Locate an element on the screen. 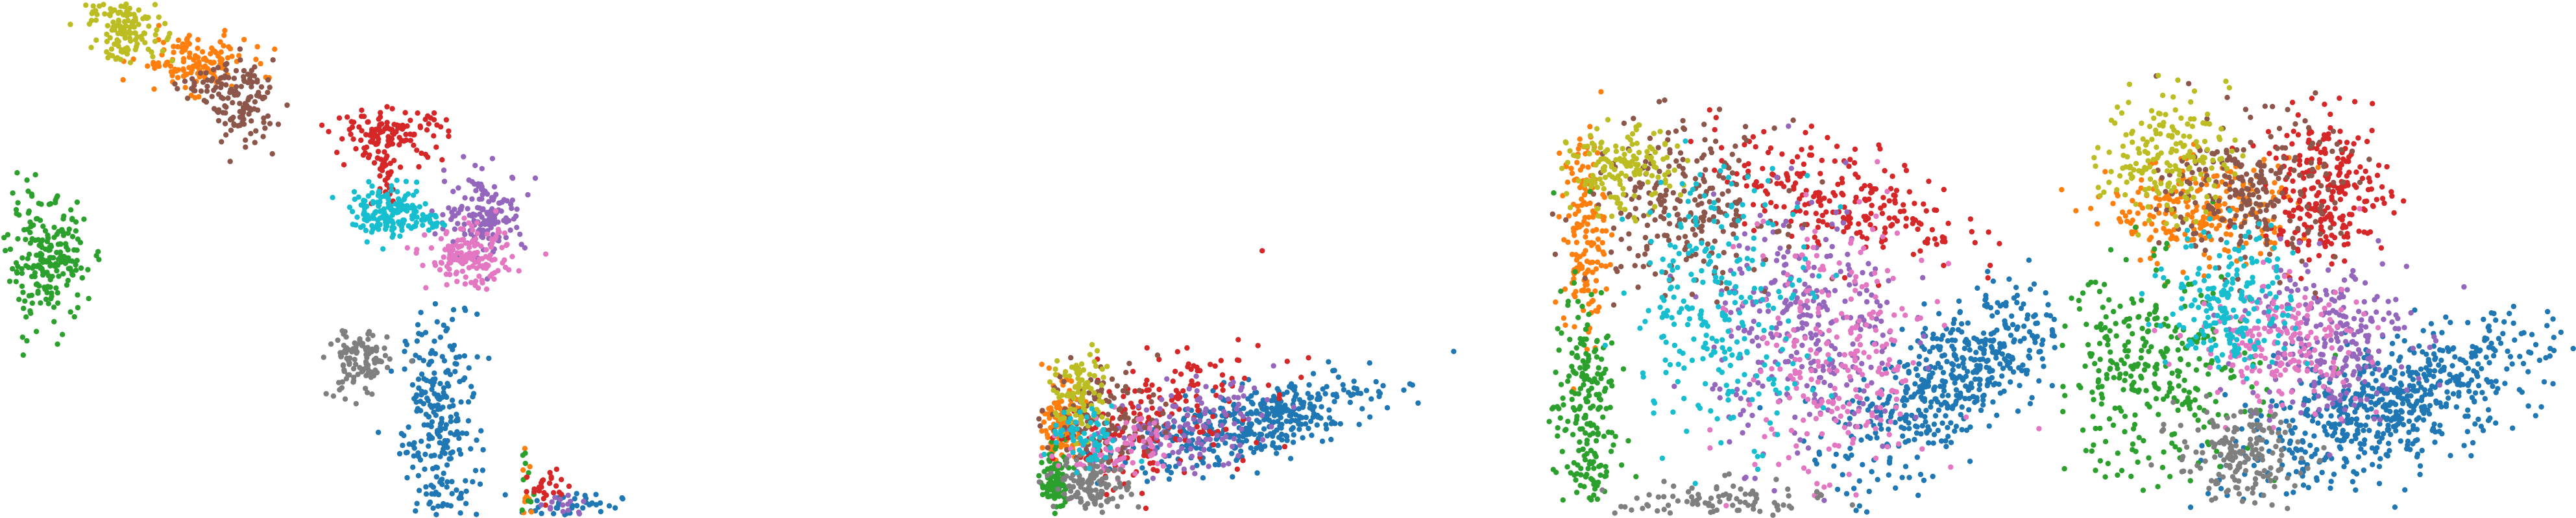 The height and width of the screenshot is (518, 2576). scatter-point-p1-s5 is located at coordinates (484, 221).